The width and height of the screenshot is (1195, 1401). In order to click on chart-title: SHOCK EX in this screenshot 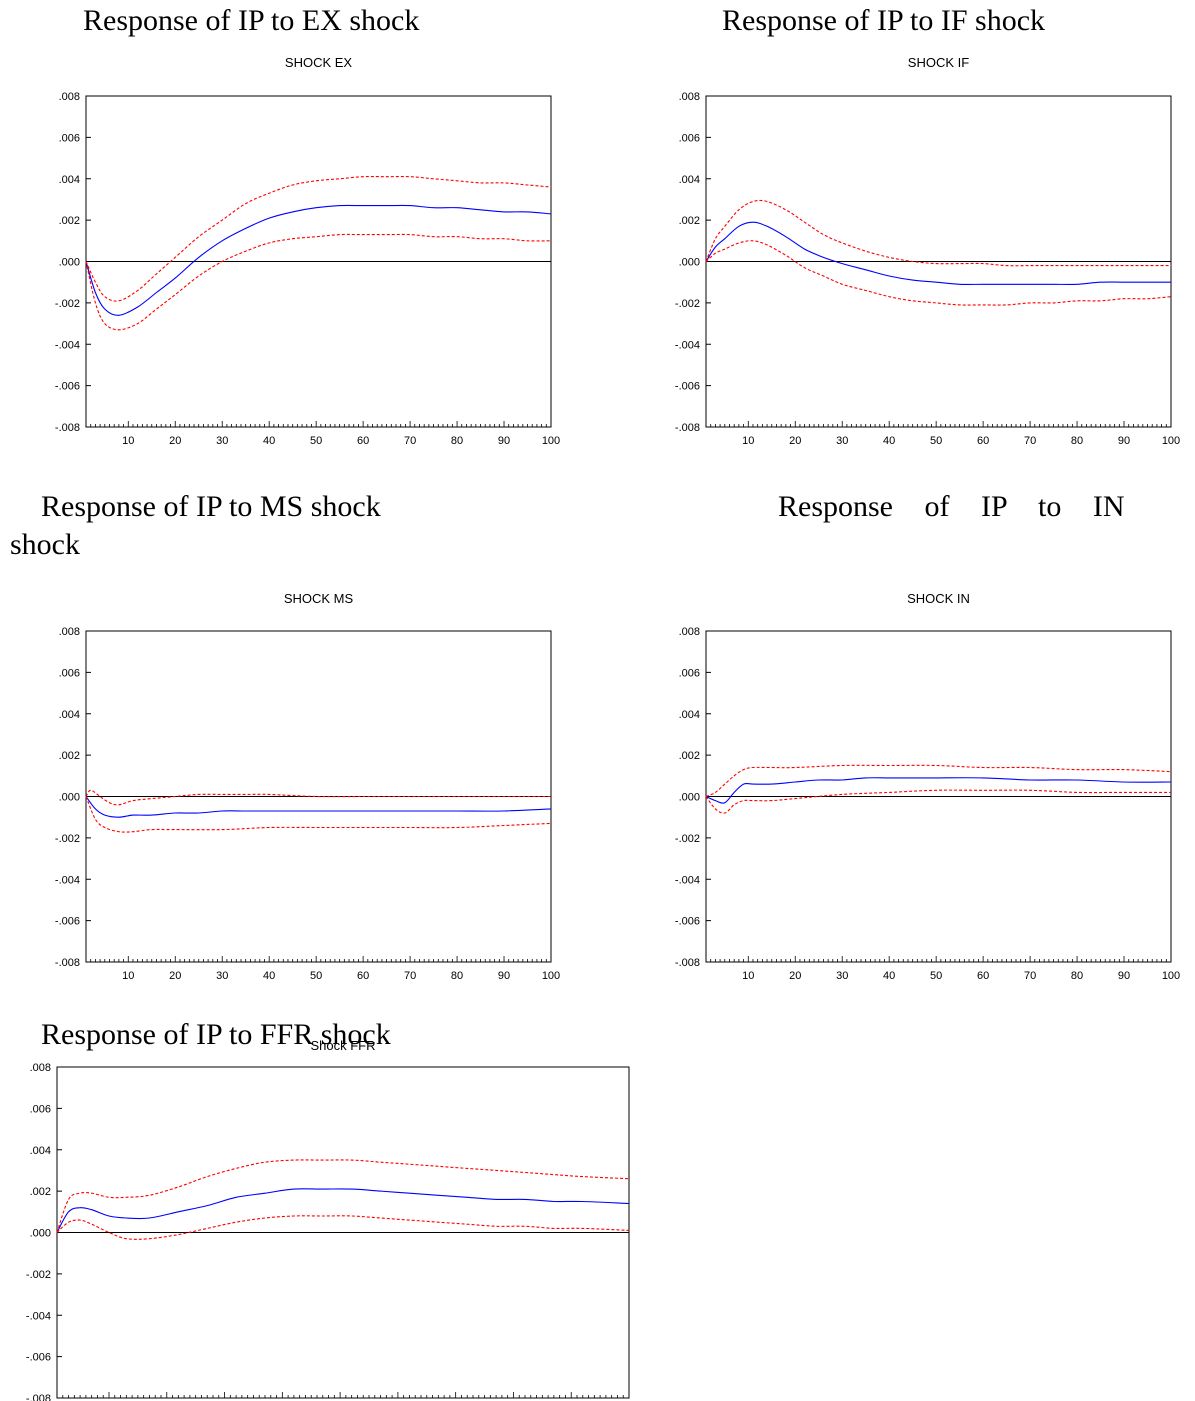, I will do `click(319, 62)`.